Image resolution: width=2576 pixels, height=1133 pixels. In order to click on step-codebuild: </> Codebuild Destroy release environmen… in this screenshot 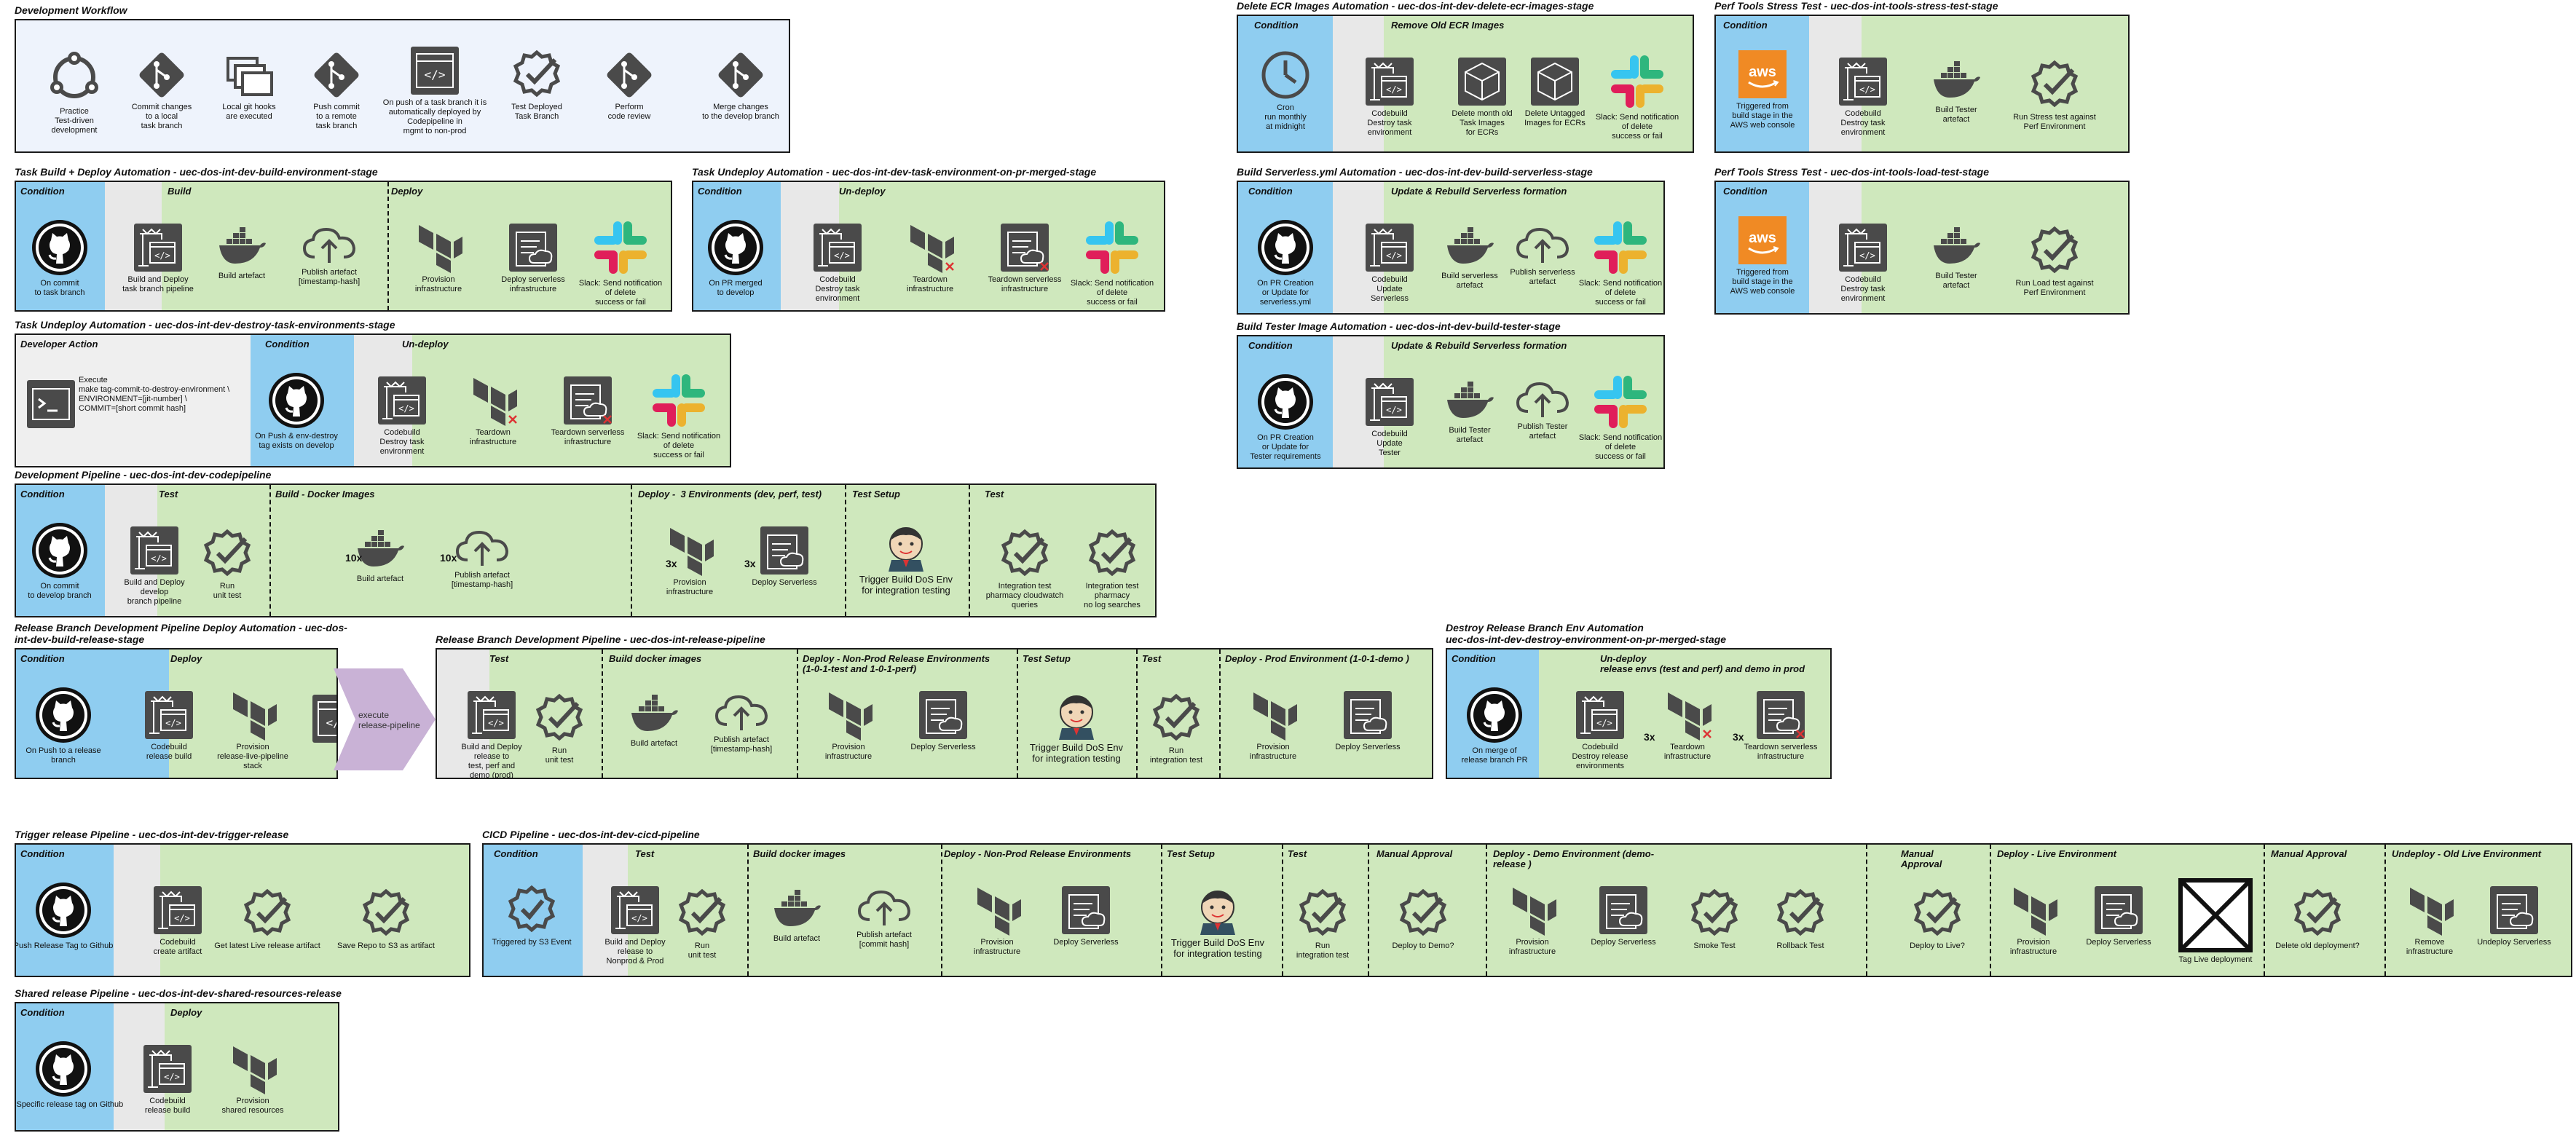, I will do `click(1600, 730)`.